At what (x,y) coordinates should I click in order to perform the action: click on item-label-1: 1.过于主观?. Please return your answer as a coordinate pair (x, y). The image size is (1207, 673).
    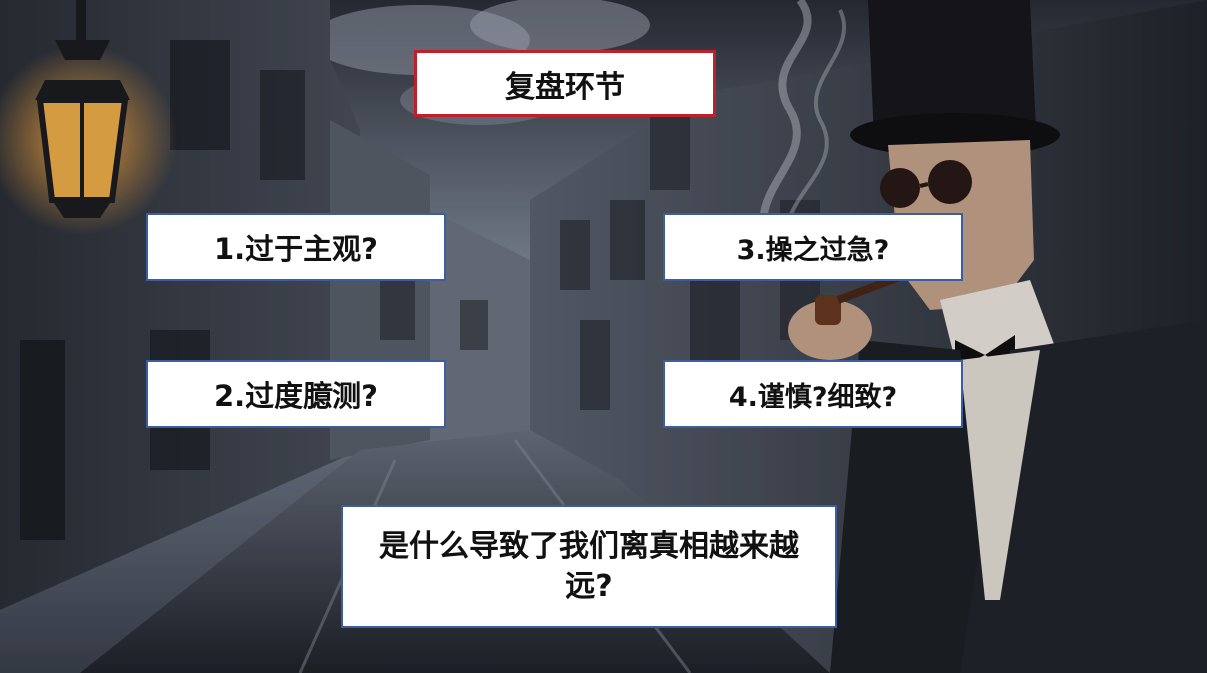
    Looking at the image, I should click on (296, 249).